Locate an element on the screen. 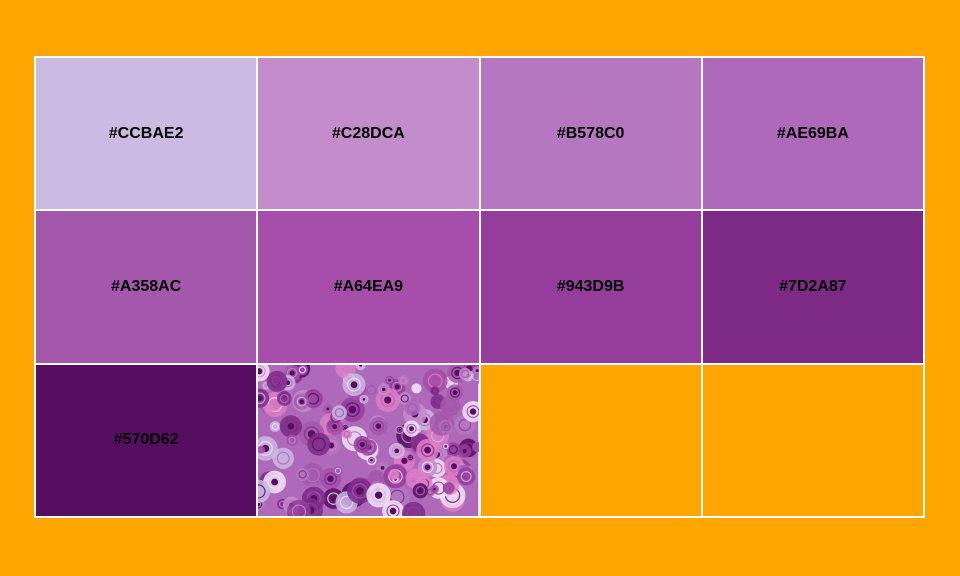 Image resolution: width=960 pixels, height=576 pixels. swatch-hex-label: #C28DCA is located at coordinates (368, 133).